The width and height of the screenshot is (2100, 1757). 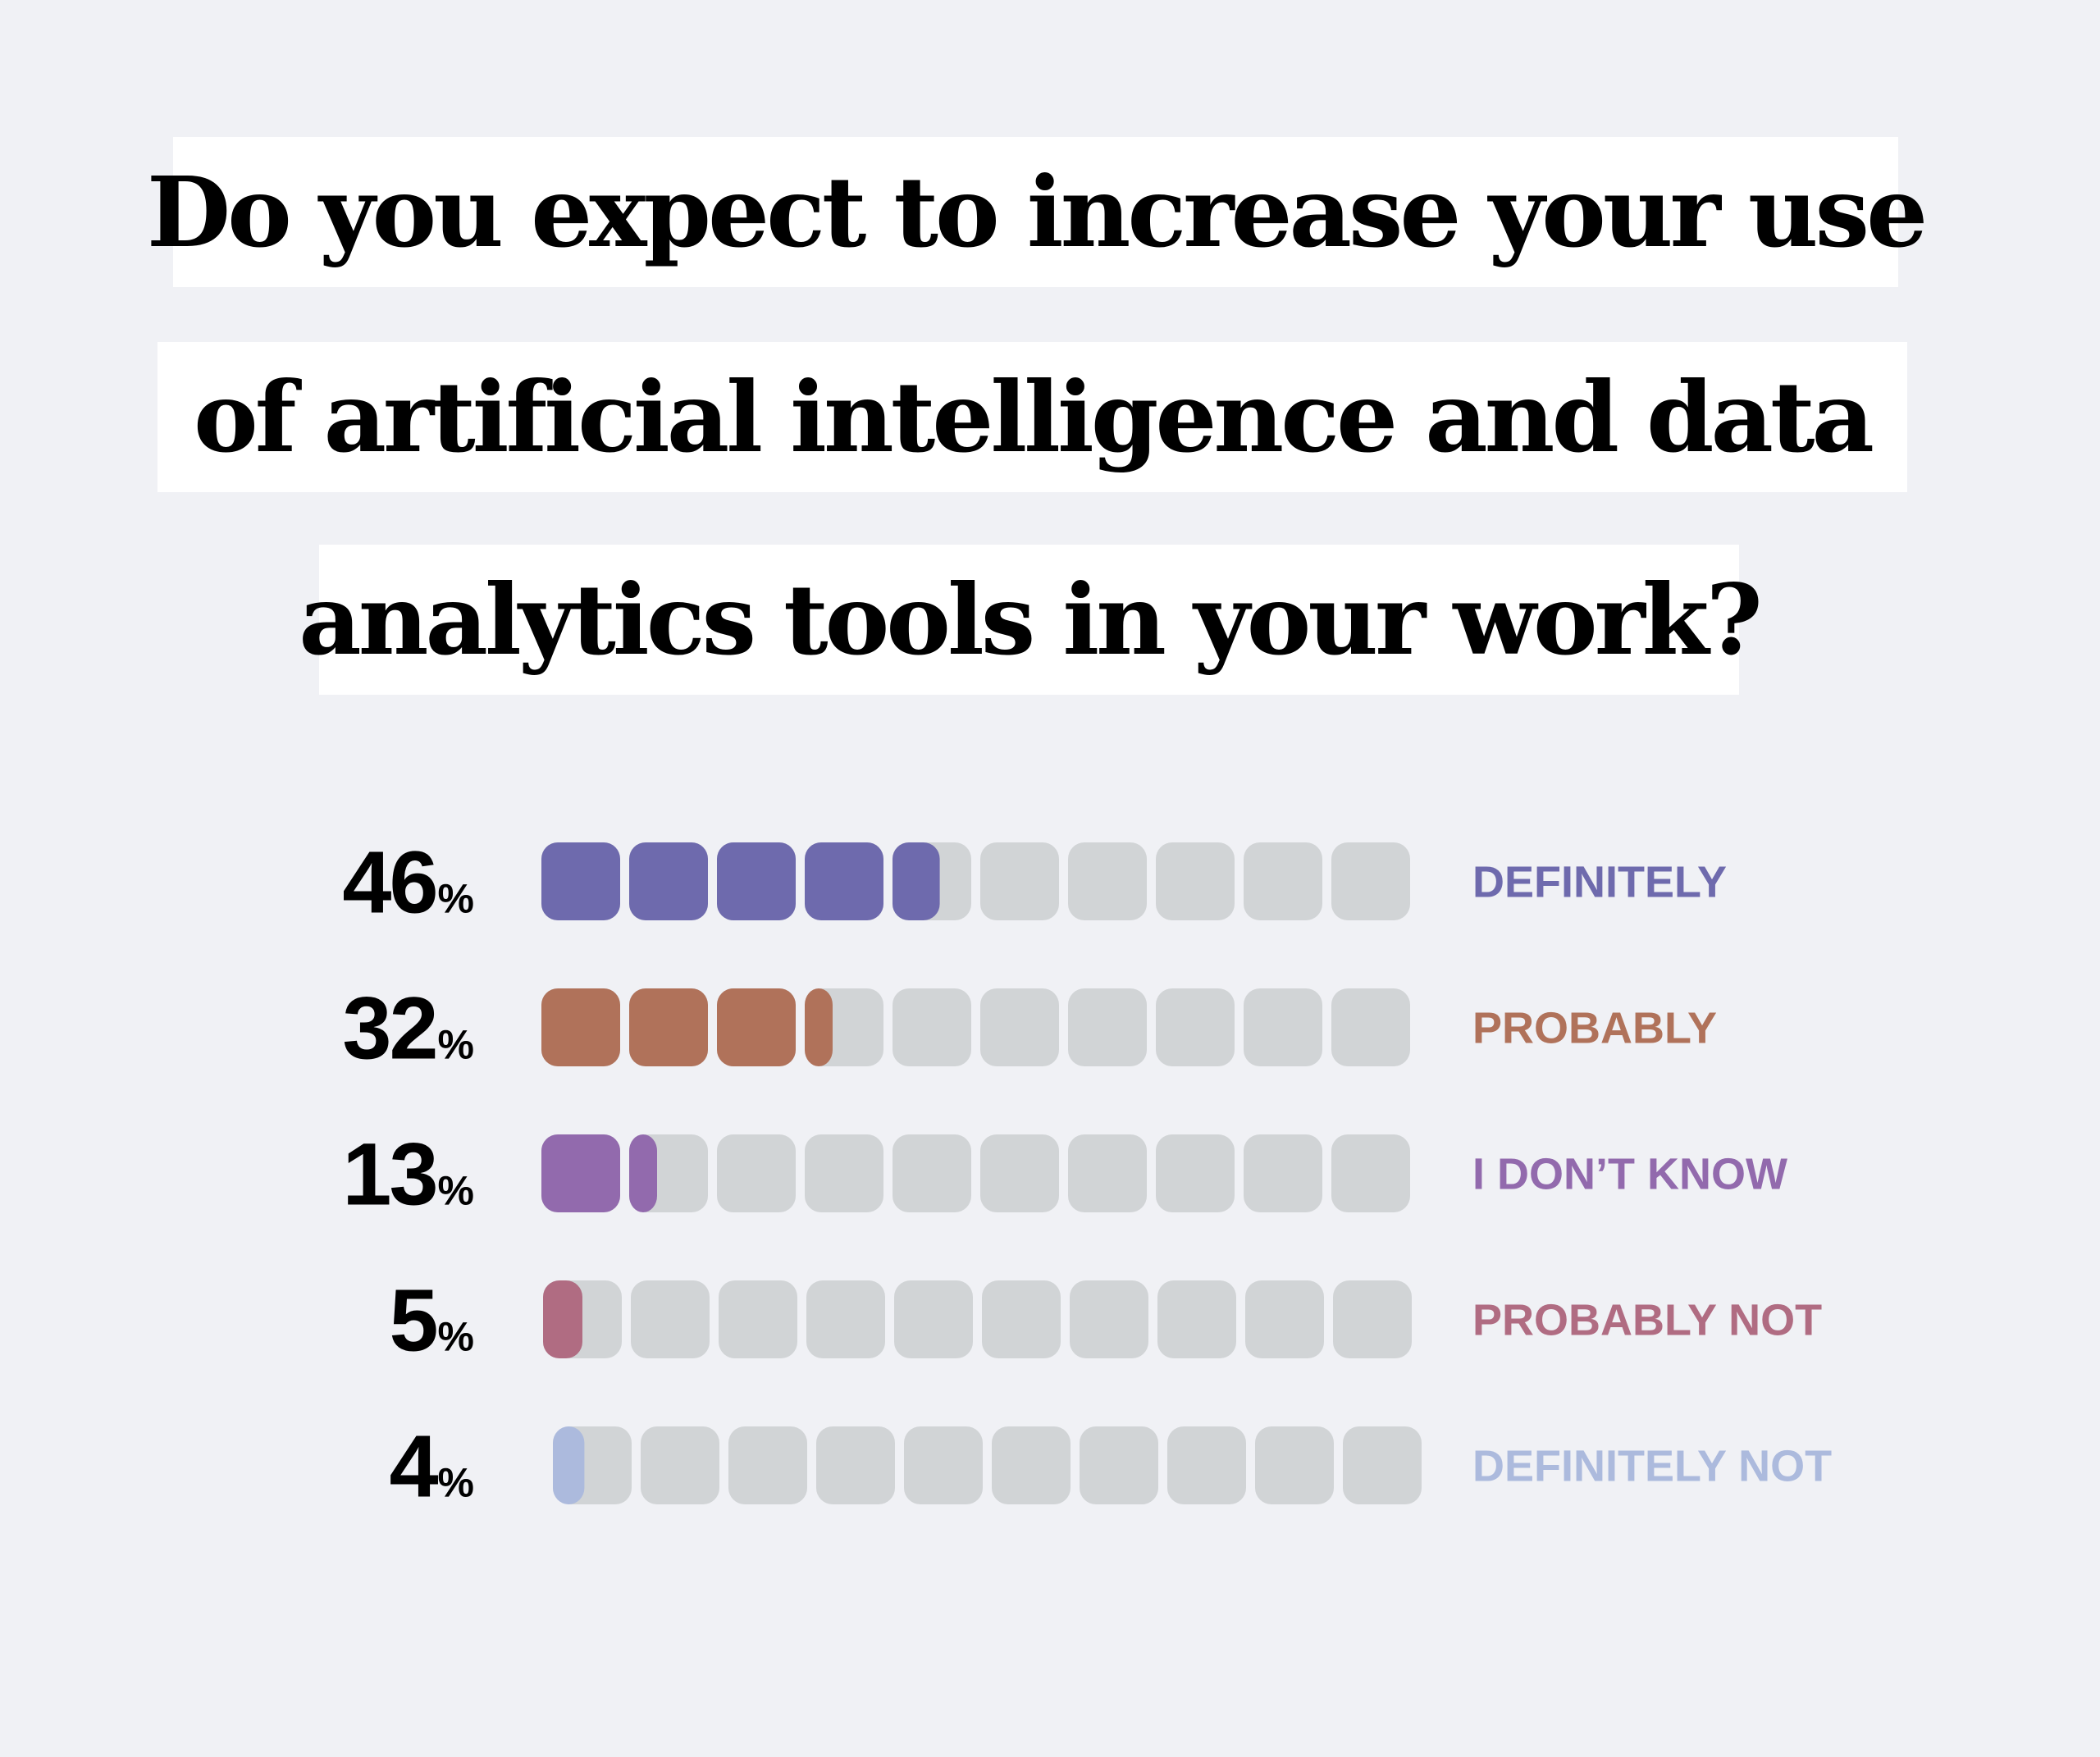 What do you see at coordinates (1647, 1320) in the screenshot?
I see `category-label: PROBABLY NOT` at bounding box center [1647, 1320].